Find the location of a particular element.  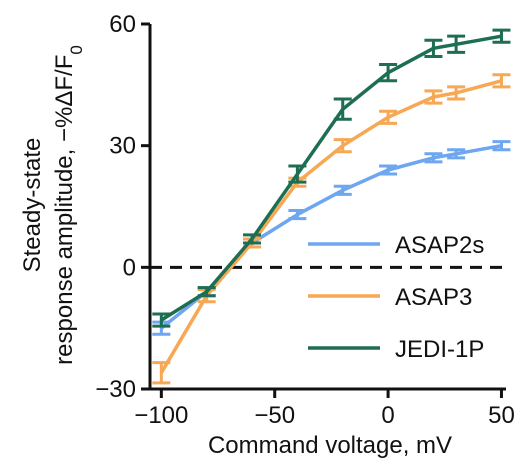

y-axis-label-subscript: 0 is located at coordinates (76, 49).